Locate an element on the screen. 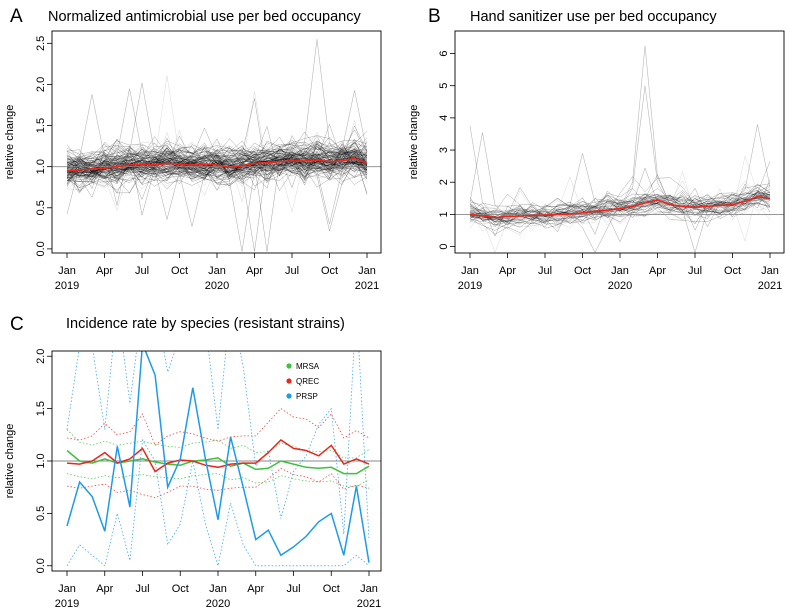  legend-prsp-marker is located at coordinates (289, 396).